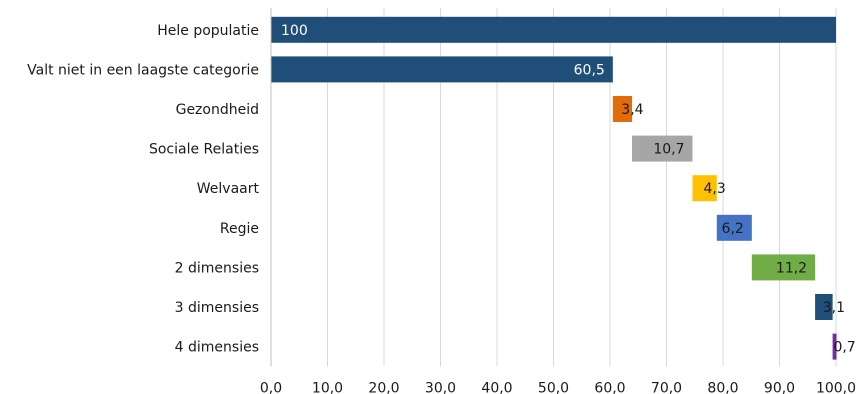  Describe the element at coordinates (632, 110) in the screenshot. I see `data-label: 3,4` at that location.